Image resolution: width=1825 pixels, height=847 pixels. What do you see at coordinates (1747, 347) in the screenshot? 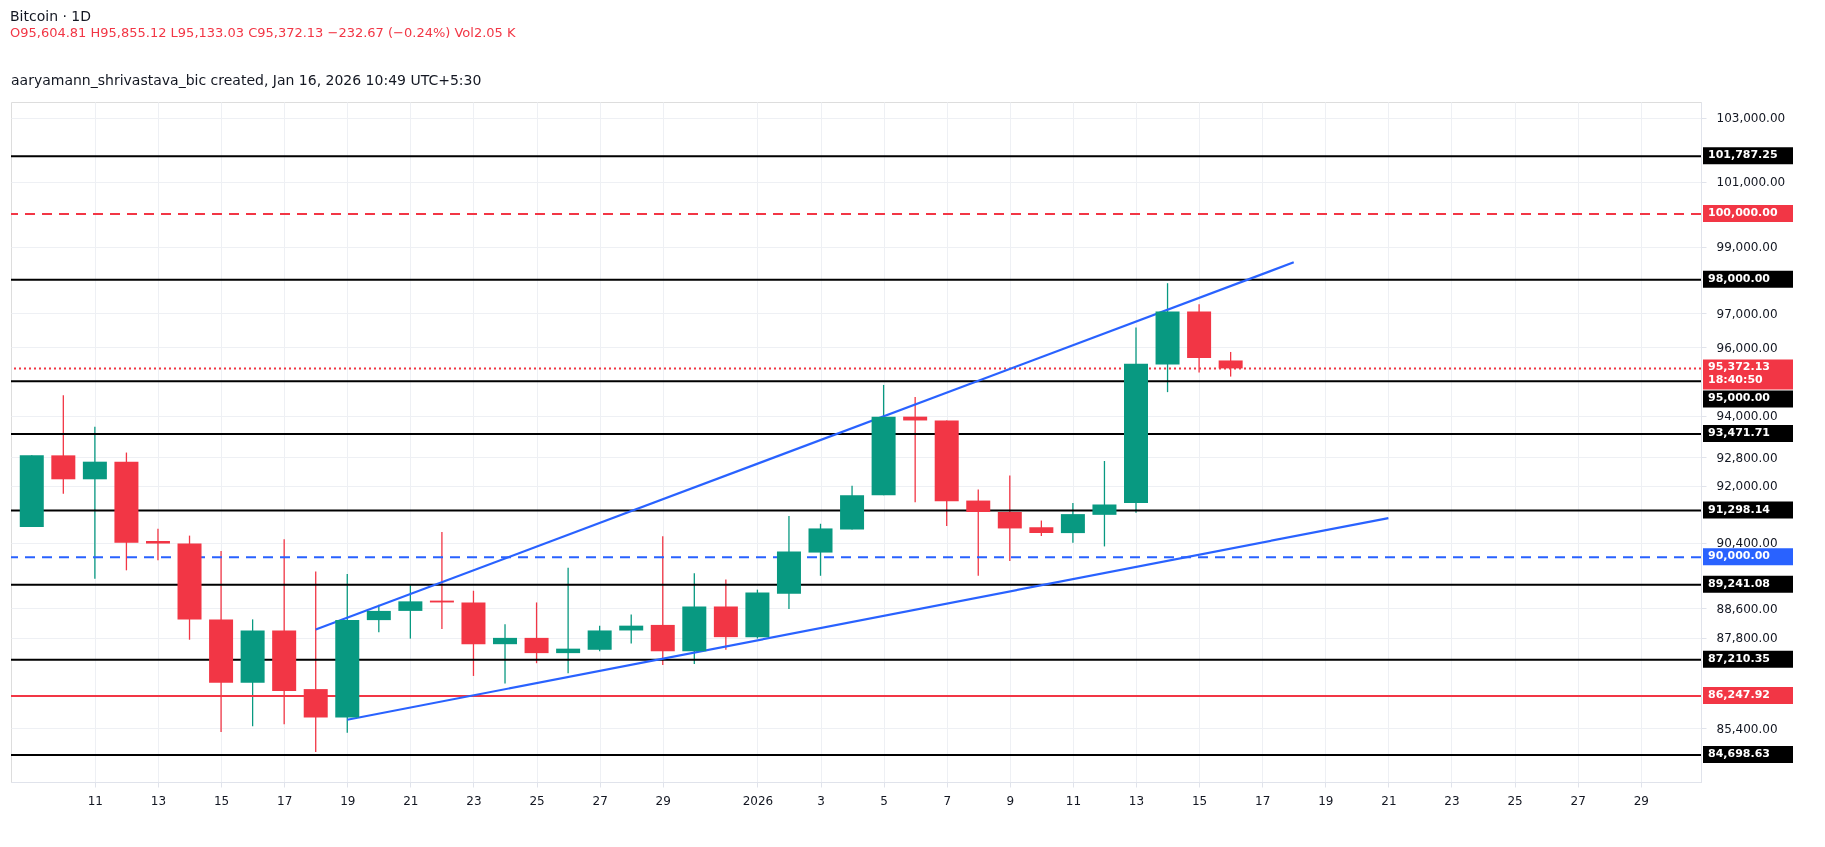
I see `y-tick-label: 96,000.00` at bounding box center [1747, 347].